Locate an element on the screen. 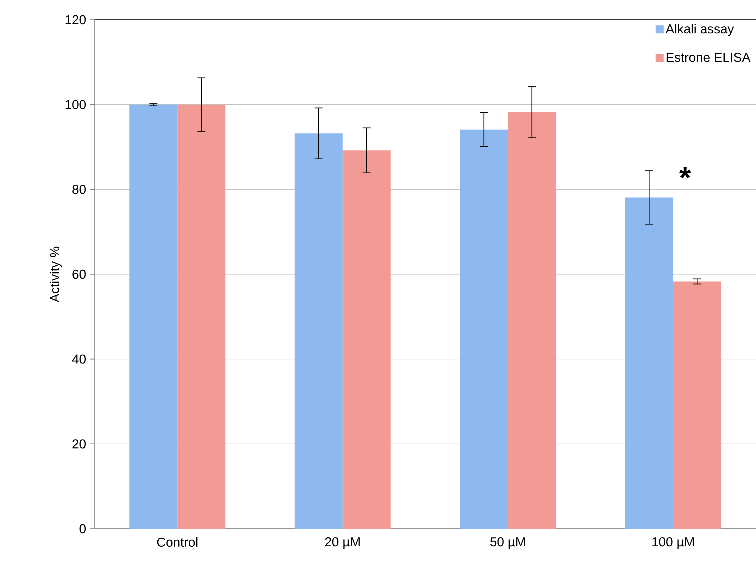  y-tick-label: 120 is located at coordinates (76, 20).